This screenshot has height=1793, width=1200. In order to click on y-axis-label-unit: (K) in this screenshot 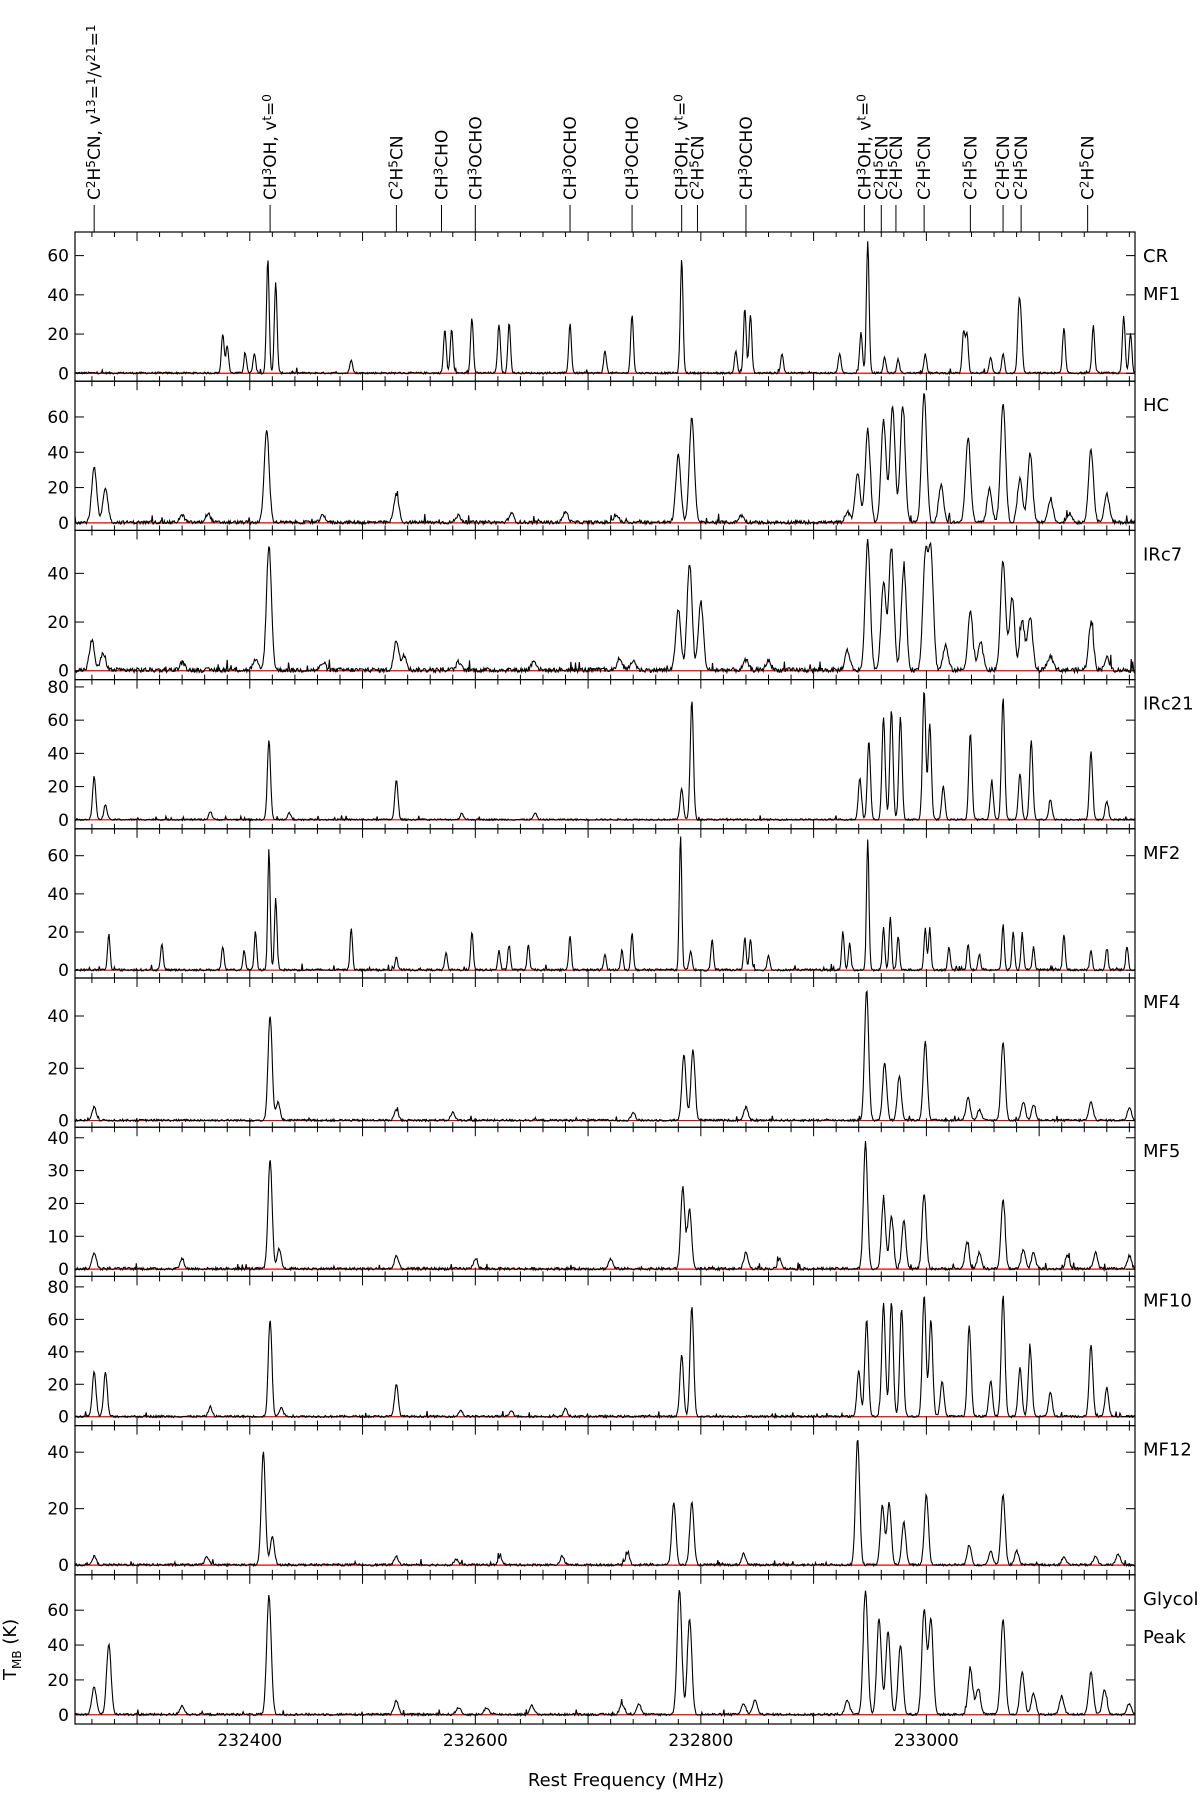, I will do `click(10, 1635)`.